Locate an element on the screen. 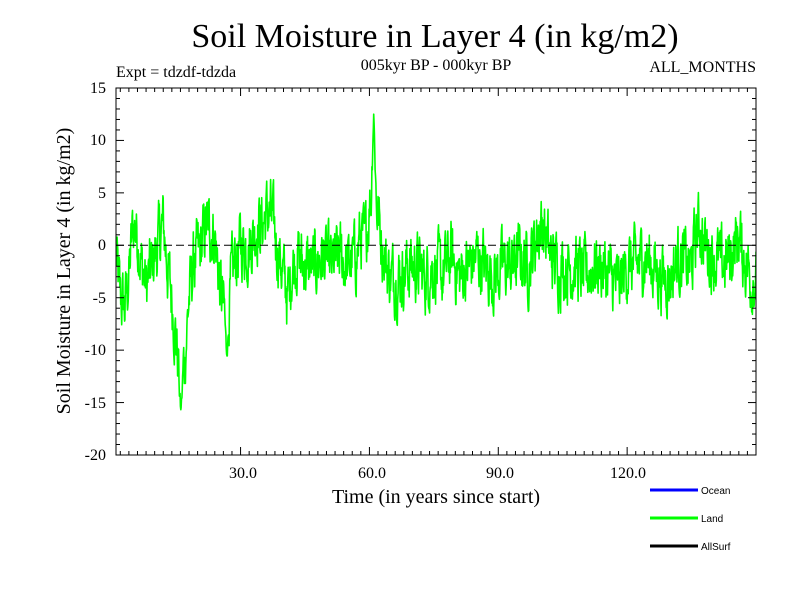  legend-label: AllSurf is located at coordinates (716, 547).